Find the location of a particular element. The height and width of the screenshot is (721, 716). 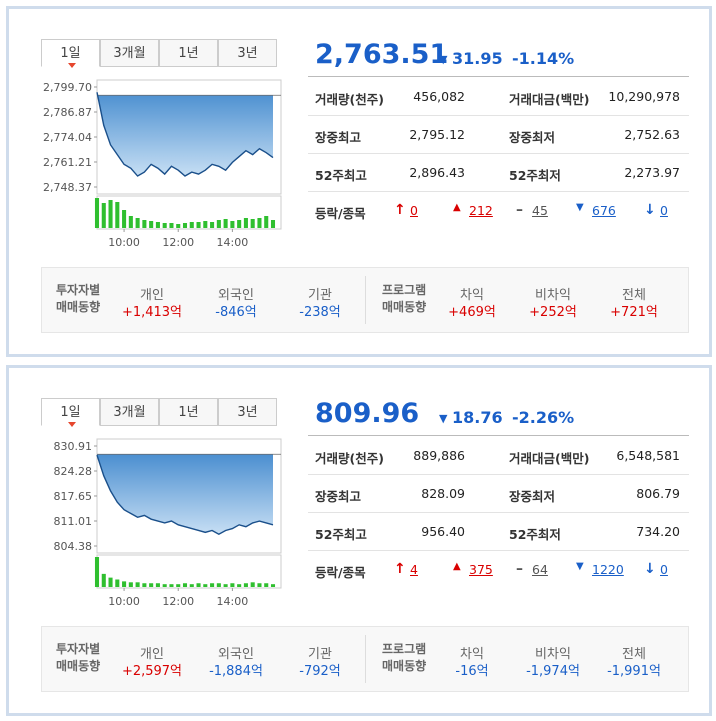

breadth-count: 4 is located at coordinates (414, 569).